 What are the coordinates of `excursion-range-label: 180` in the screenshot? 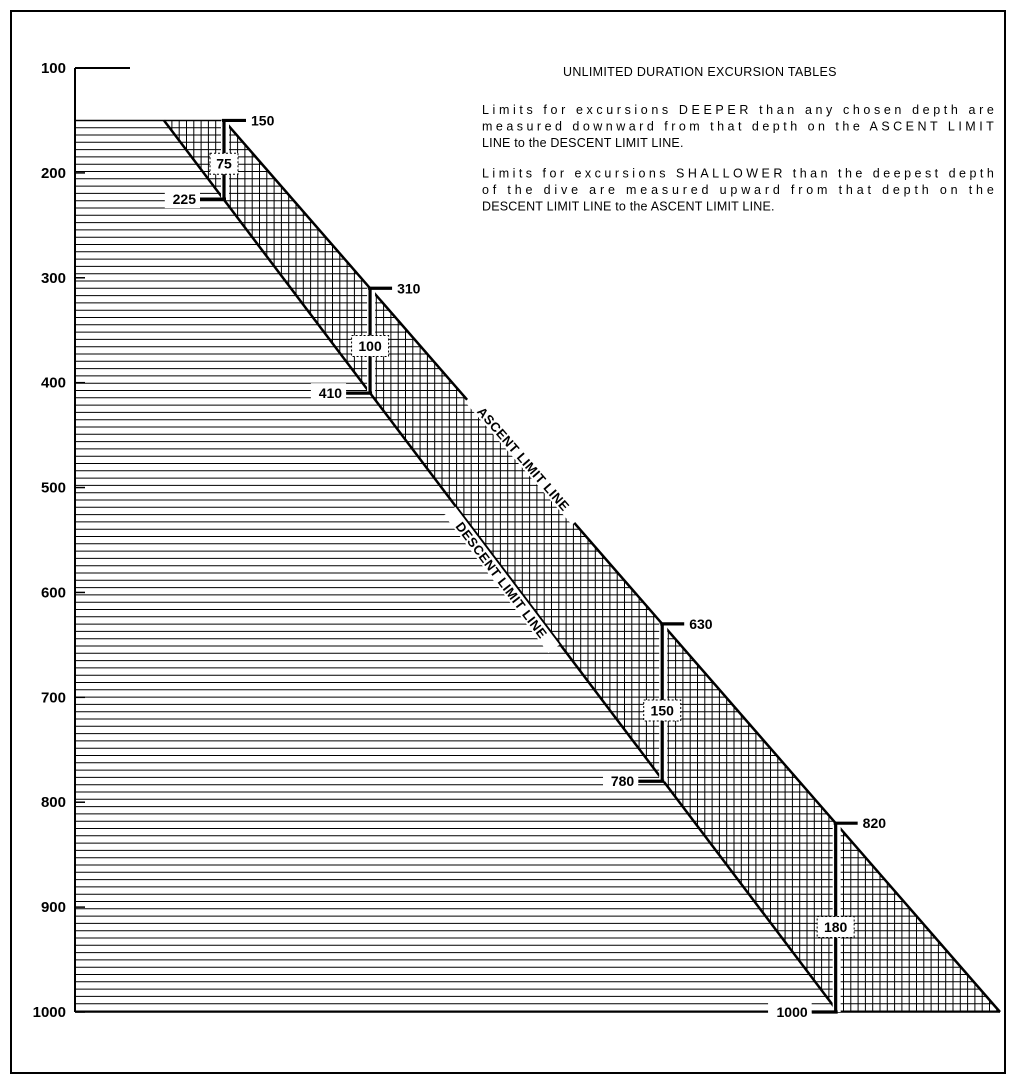 It's located at (836, 927).